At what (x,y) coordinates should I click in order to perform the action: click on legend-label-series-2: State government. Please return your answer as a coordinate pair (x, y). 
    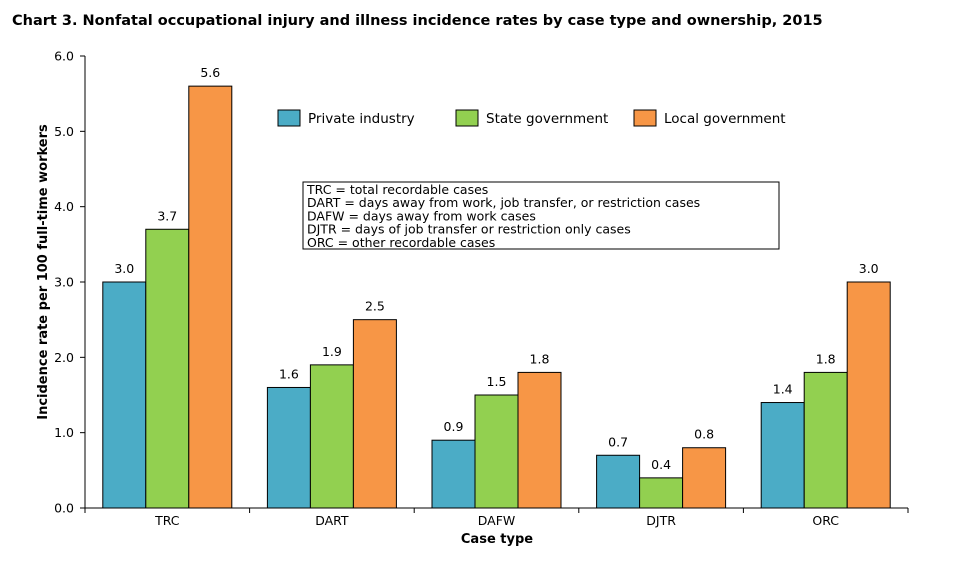
    Looking at the image, I should click on (547, 119).